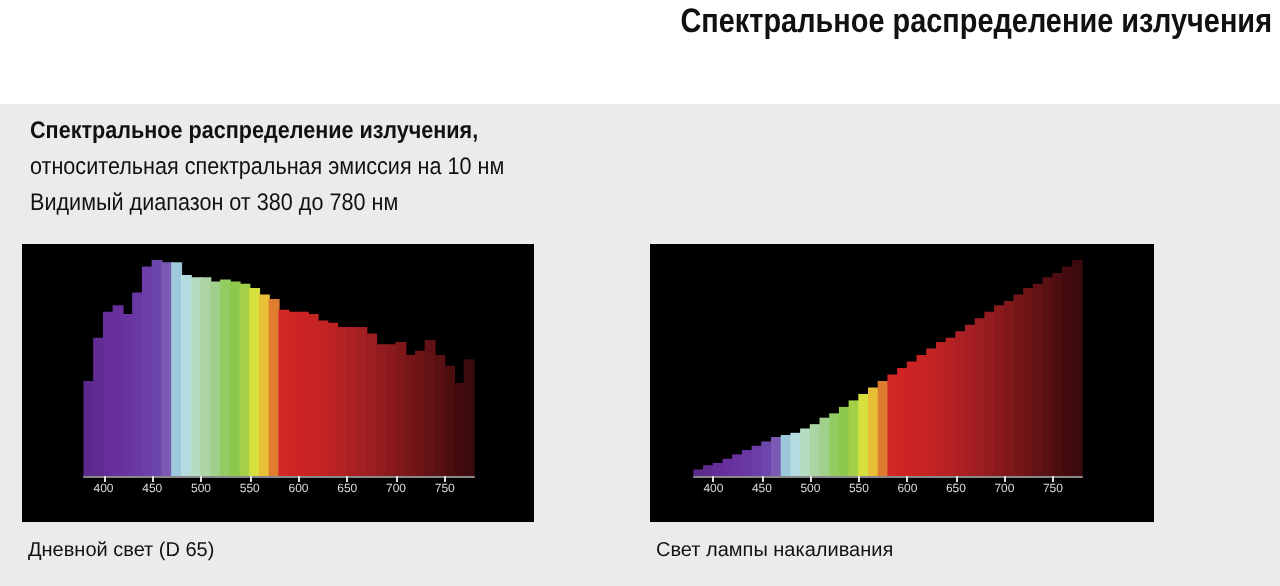  I want to click on text: Свет лампы накаливания, so click(775, 551).